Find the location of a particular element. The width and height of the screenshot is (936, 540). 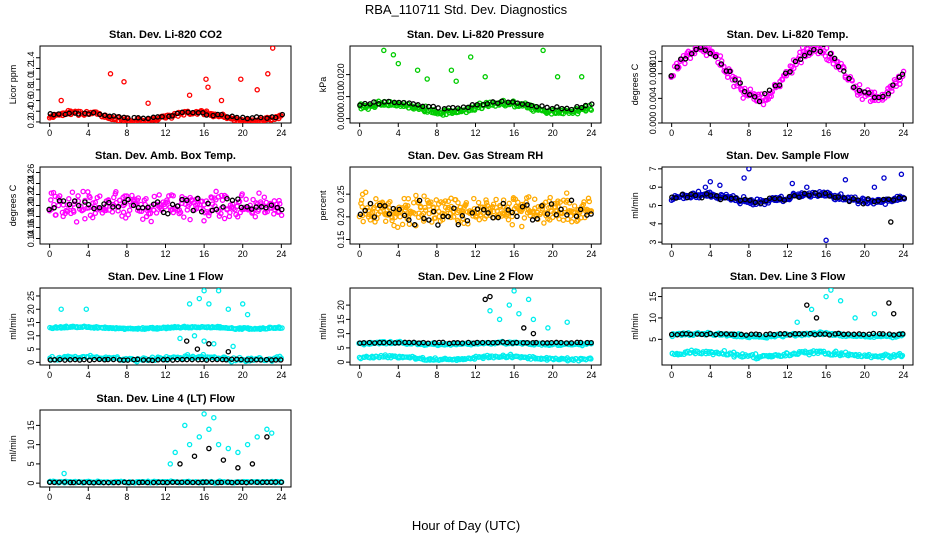

y-tick-label: 0.25 is located at coordinates (341, 194).